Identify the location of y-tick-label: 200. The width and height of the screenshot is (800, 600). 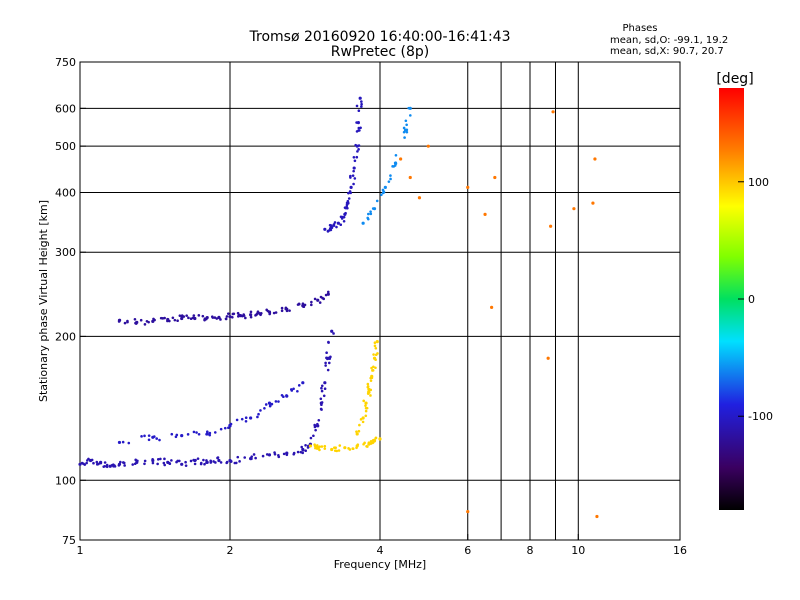
(65, 336).